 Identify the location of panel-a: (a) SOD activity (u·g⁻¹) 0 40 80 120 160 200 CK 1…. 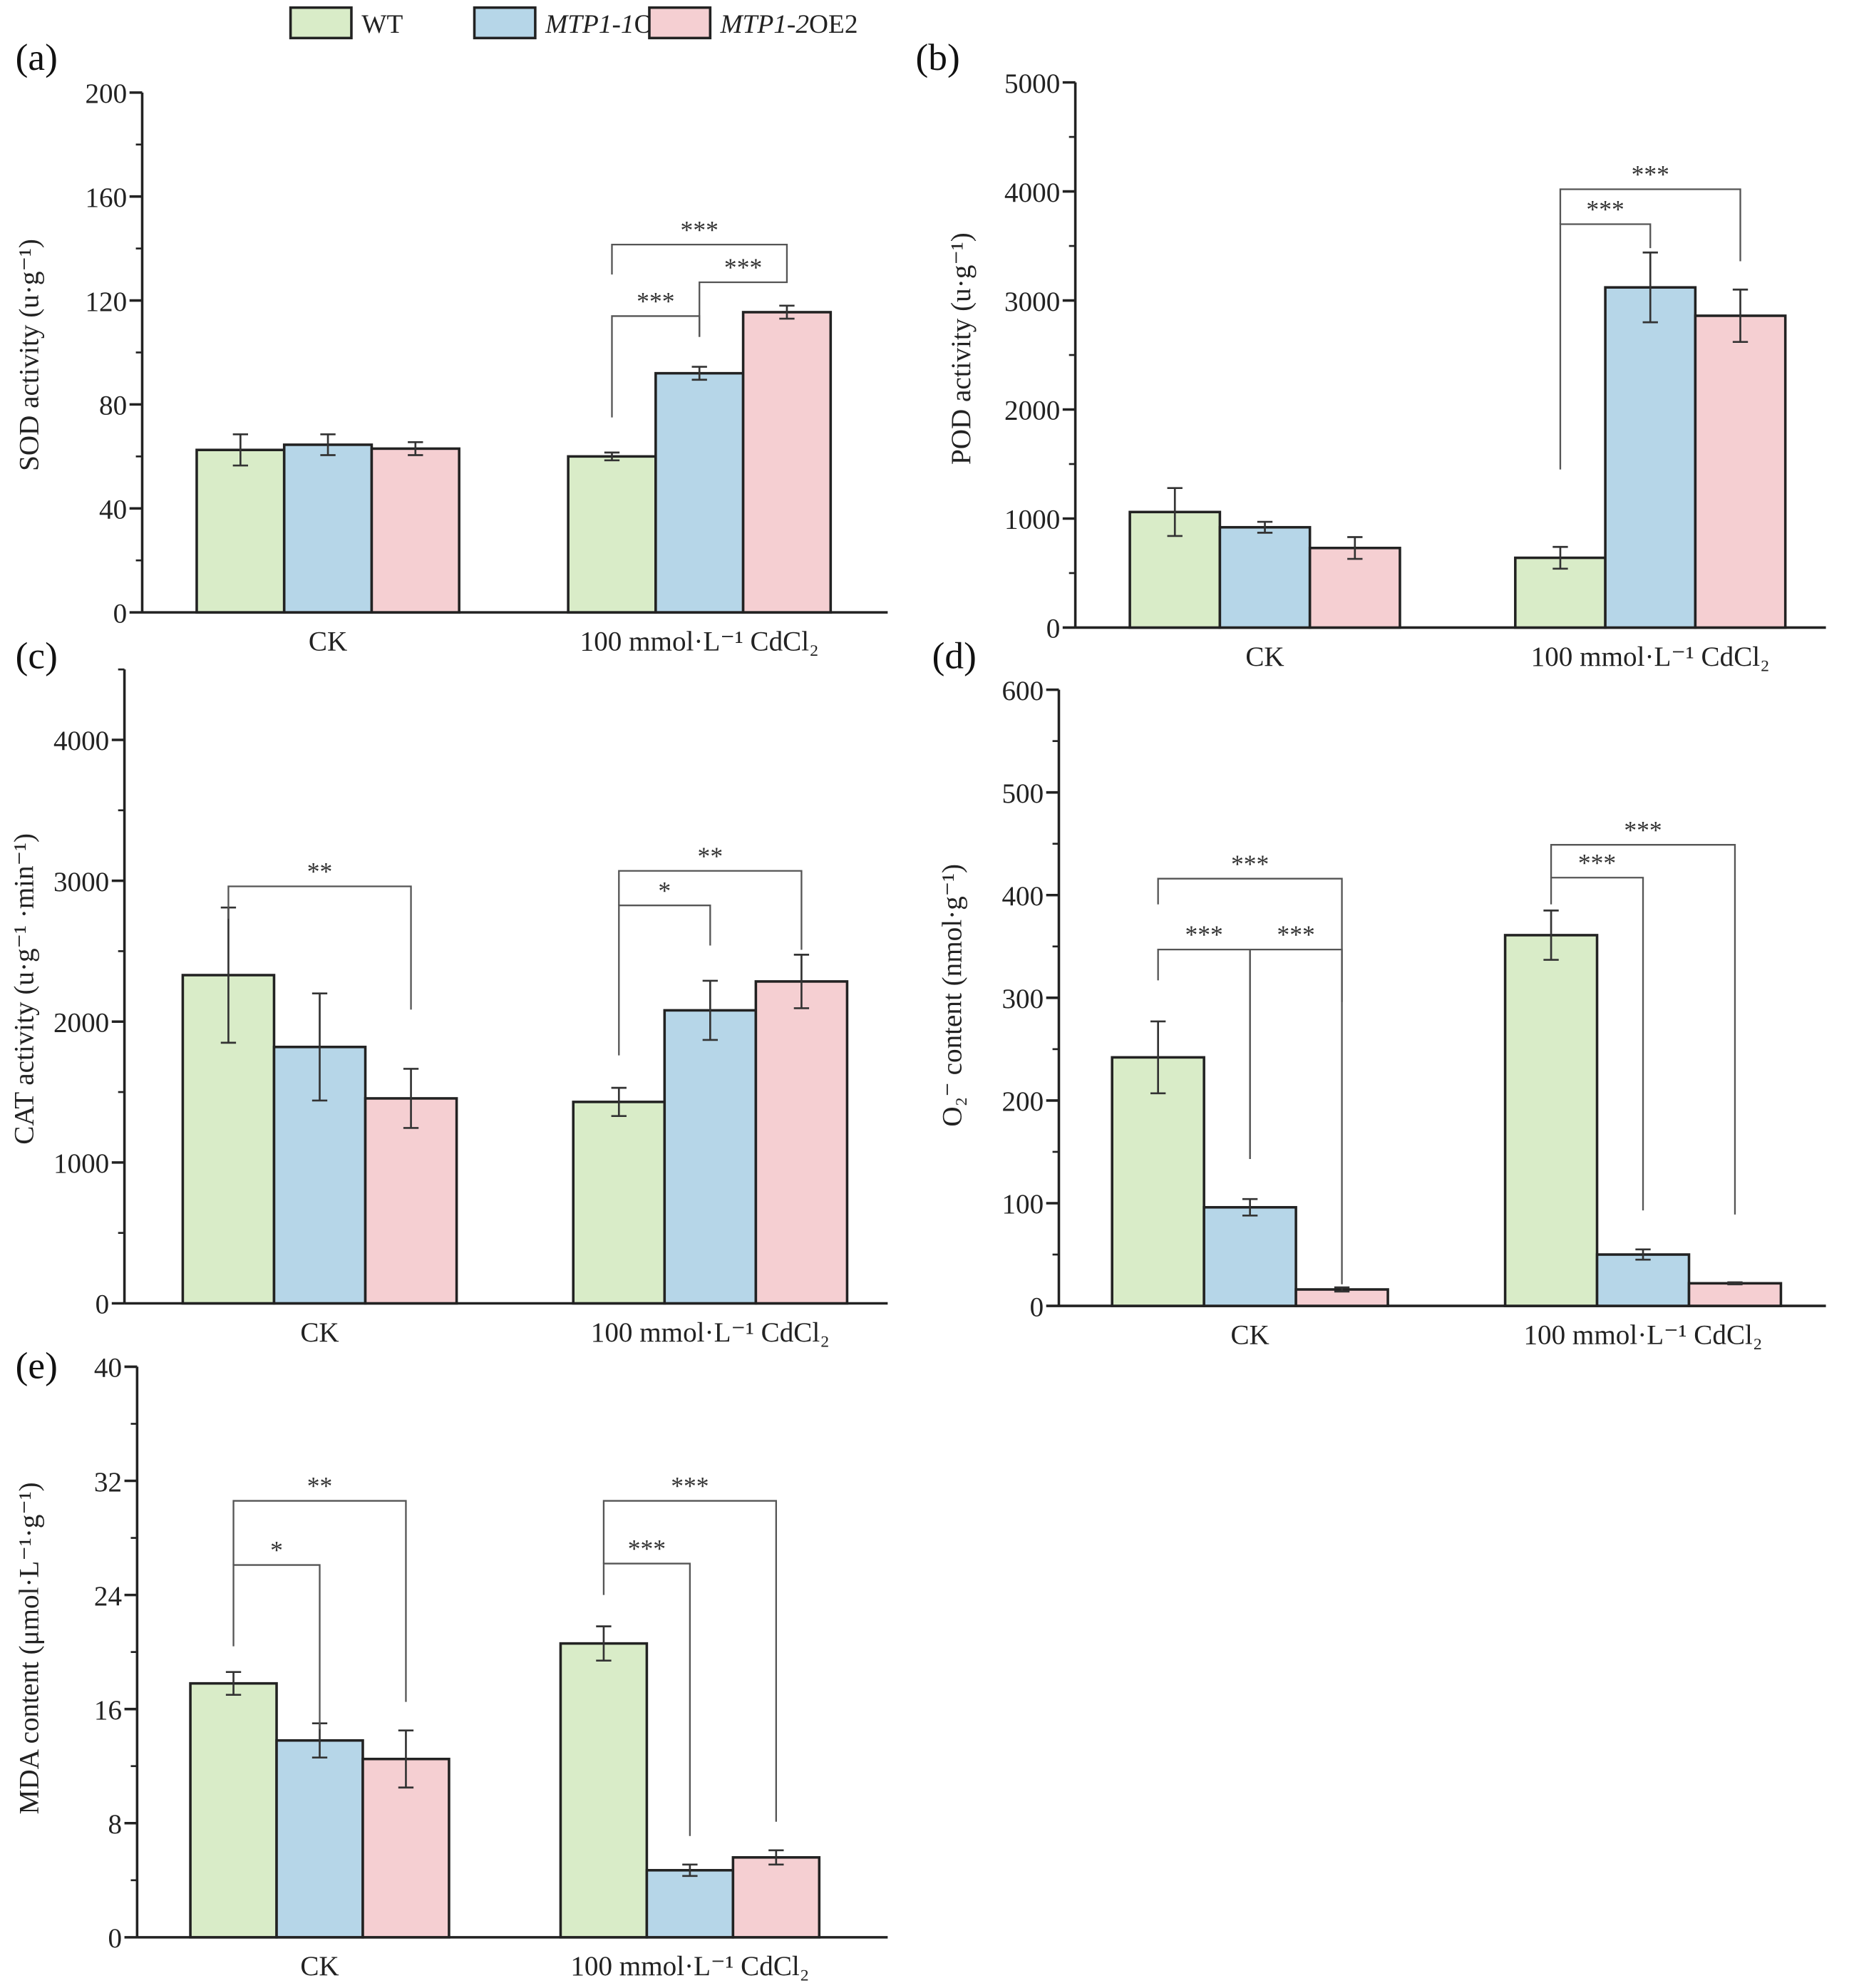
(451, 346).